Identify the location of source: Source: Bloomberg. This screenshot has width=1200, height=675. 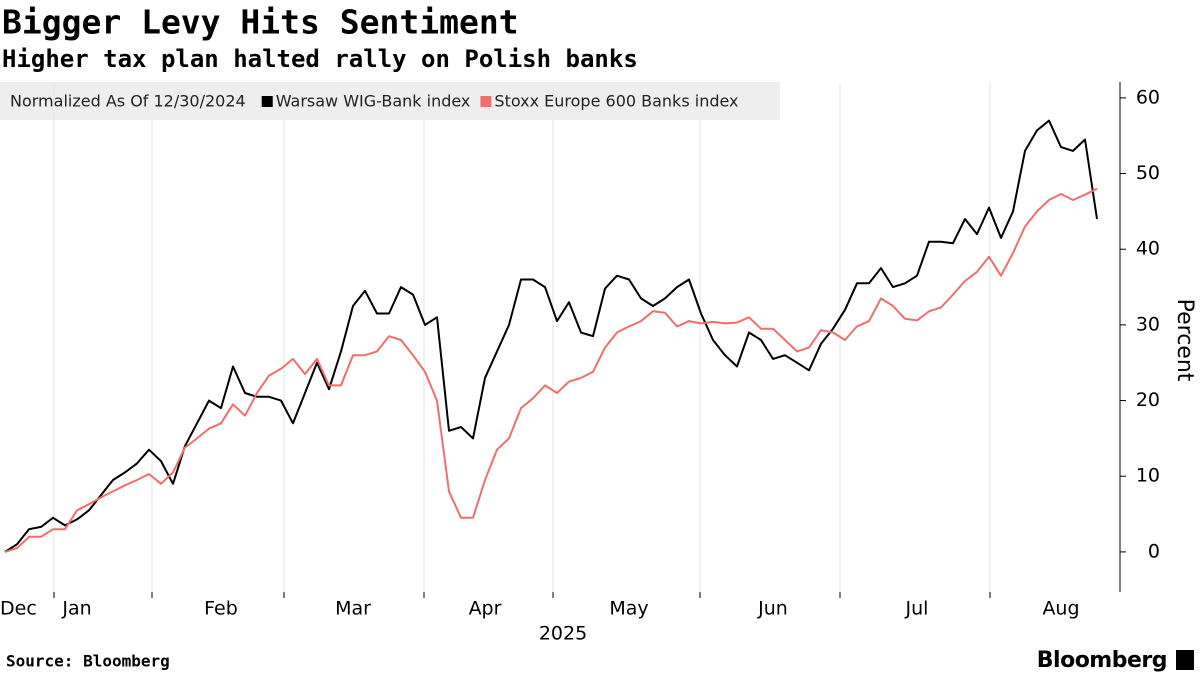
(88, 661).